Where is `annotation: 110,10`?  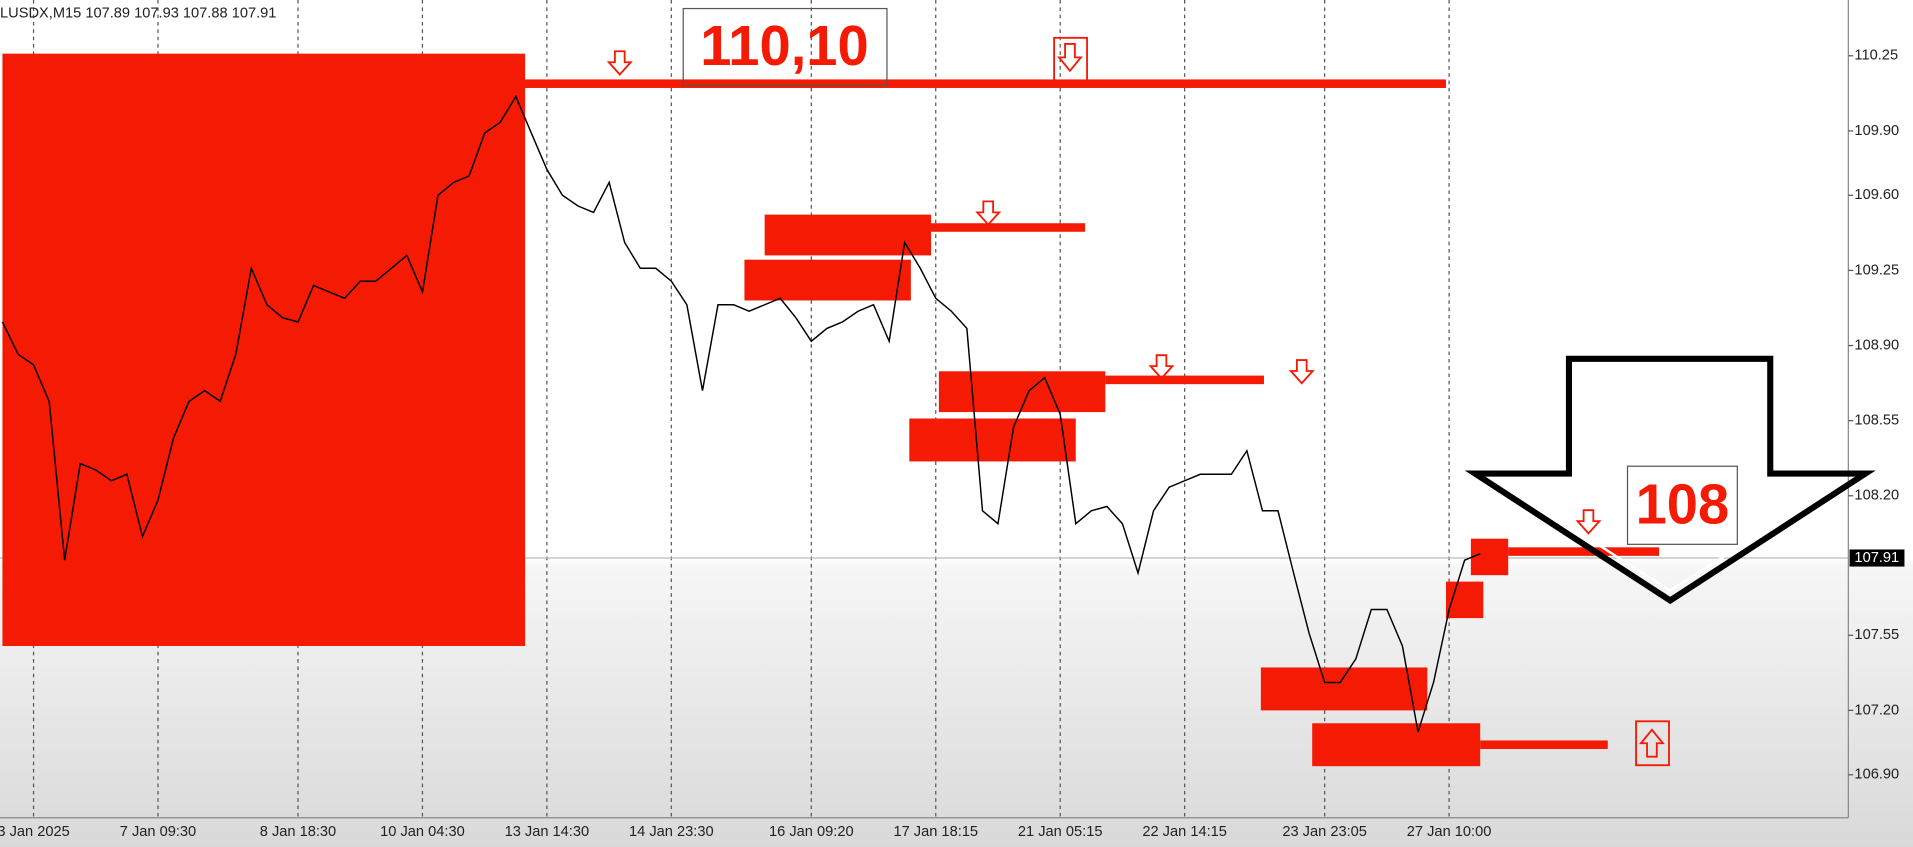 annotation: 110,10 is located at coordinates (784, 45).